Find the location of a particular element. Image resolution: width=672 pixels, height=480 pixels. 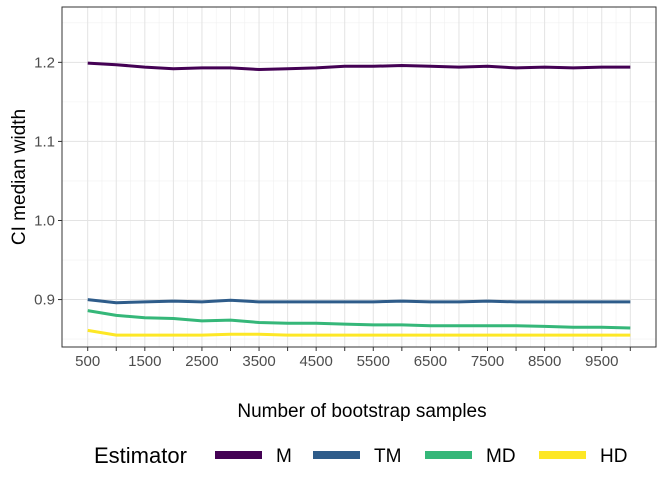

x-tick-label: 8500 is located at coordinates (544, 361).